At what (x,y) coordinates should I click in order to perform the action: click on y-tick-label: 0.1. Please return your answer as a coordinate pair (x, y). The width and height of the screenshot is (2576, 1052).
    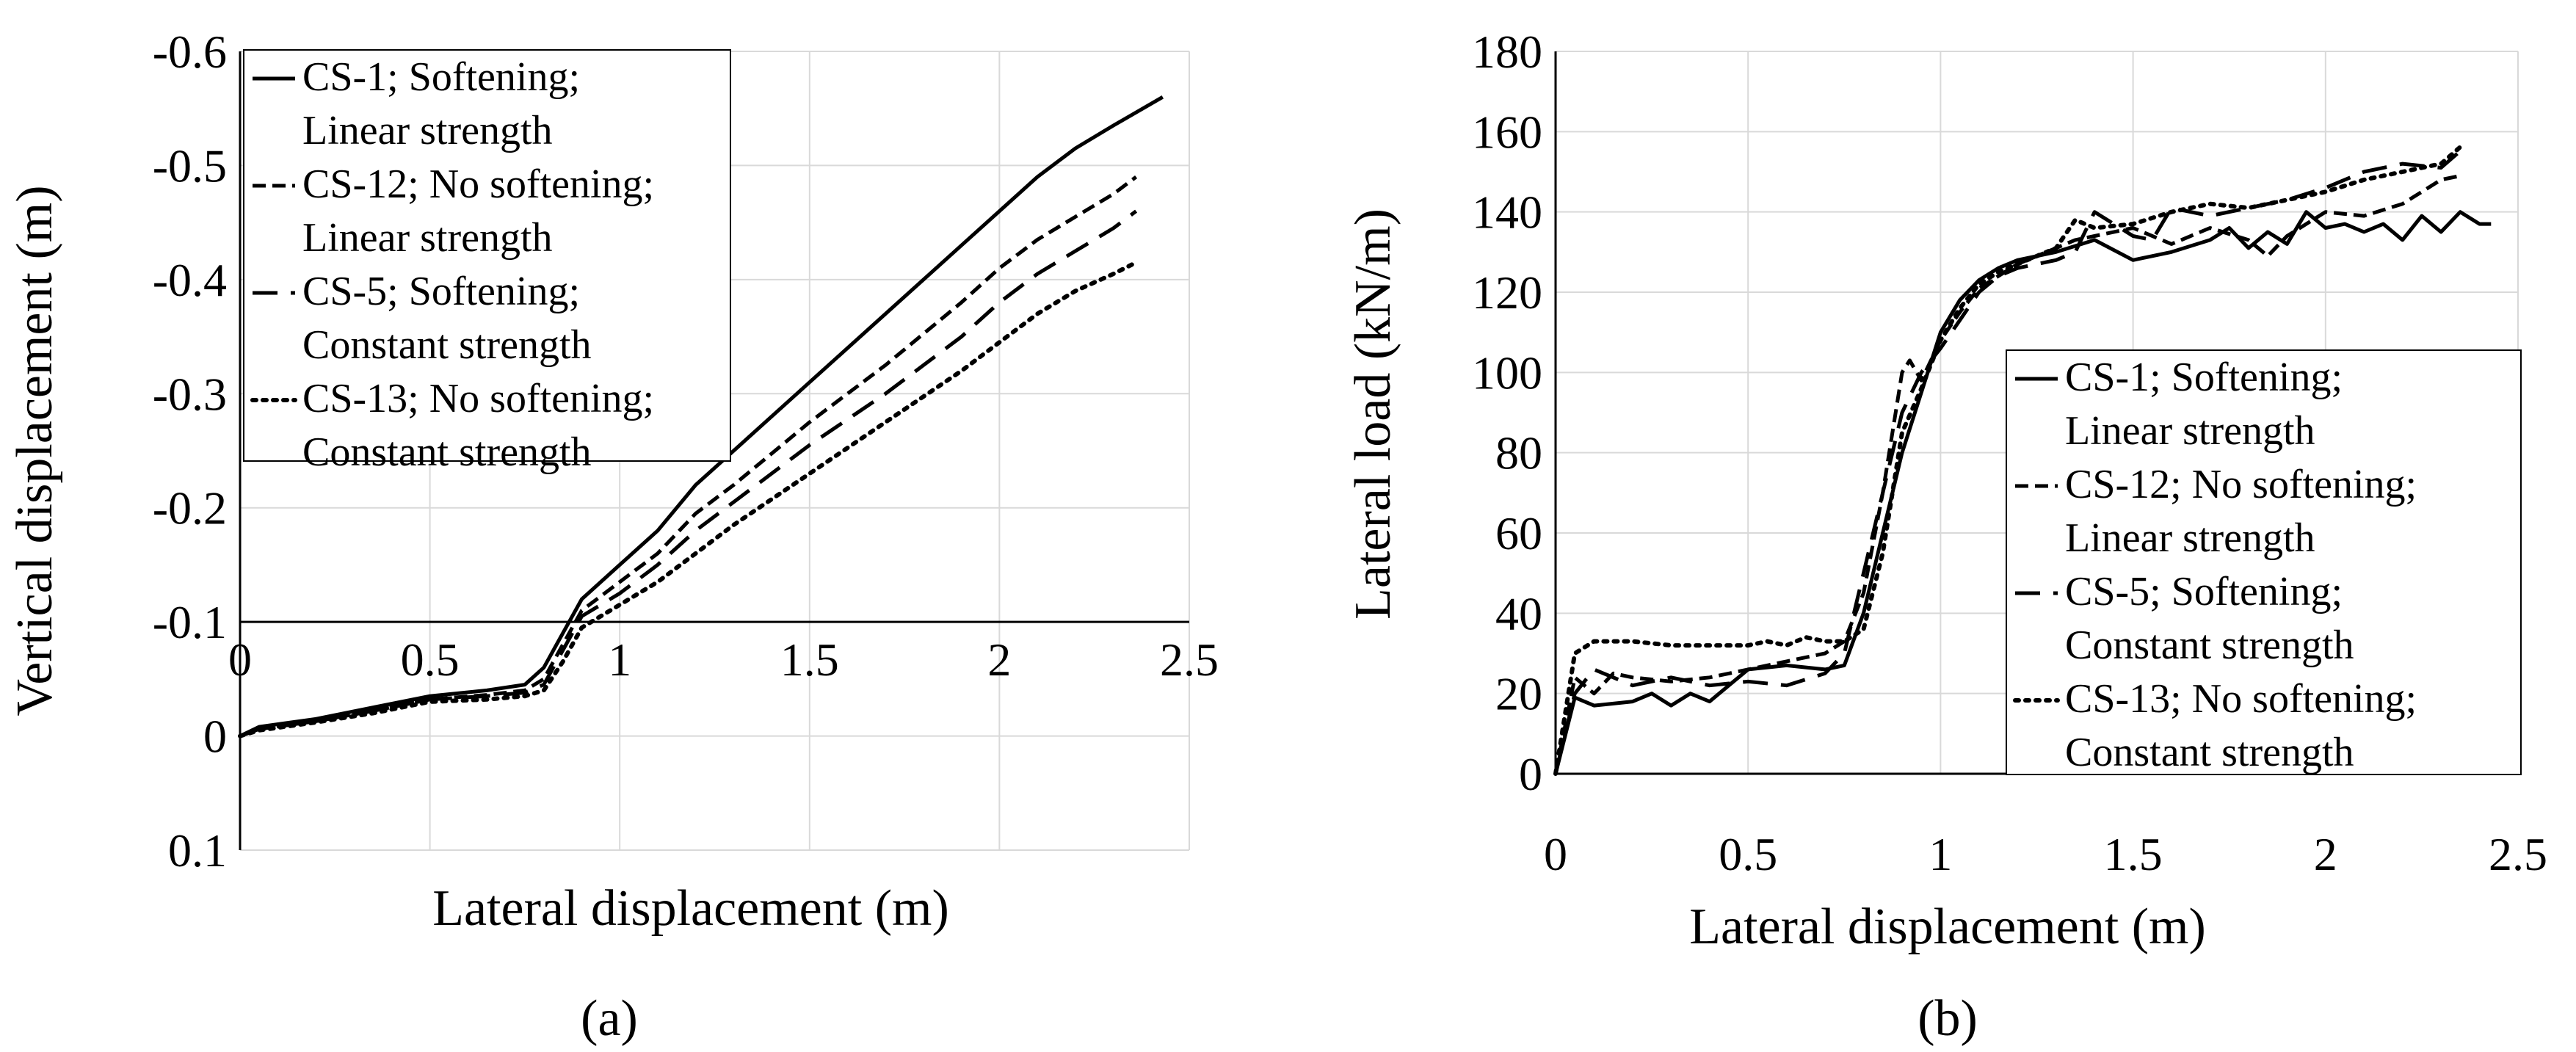
    Looking at the image, I should click on (198, 850).